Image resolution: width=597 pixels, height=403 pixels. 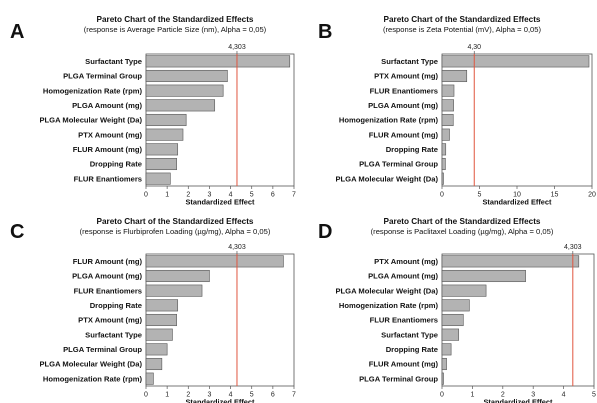 I want to click on category-label: PLGA Molecular Weight (Da), so click(x=90, y=364).